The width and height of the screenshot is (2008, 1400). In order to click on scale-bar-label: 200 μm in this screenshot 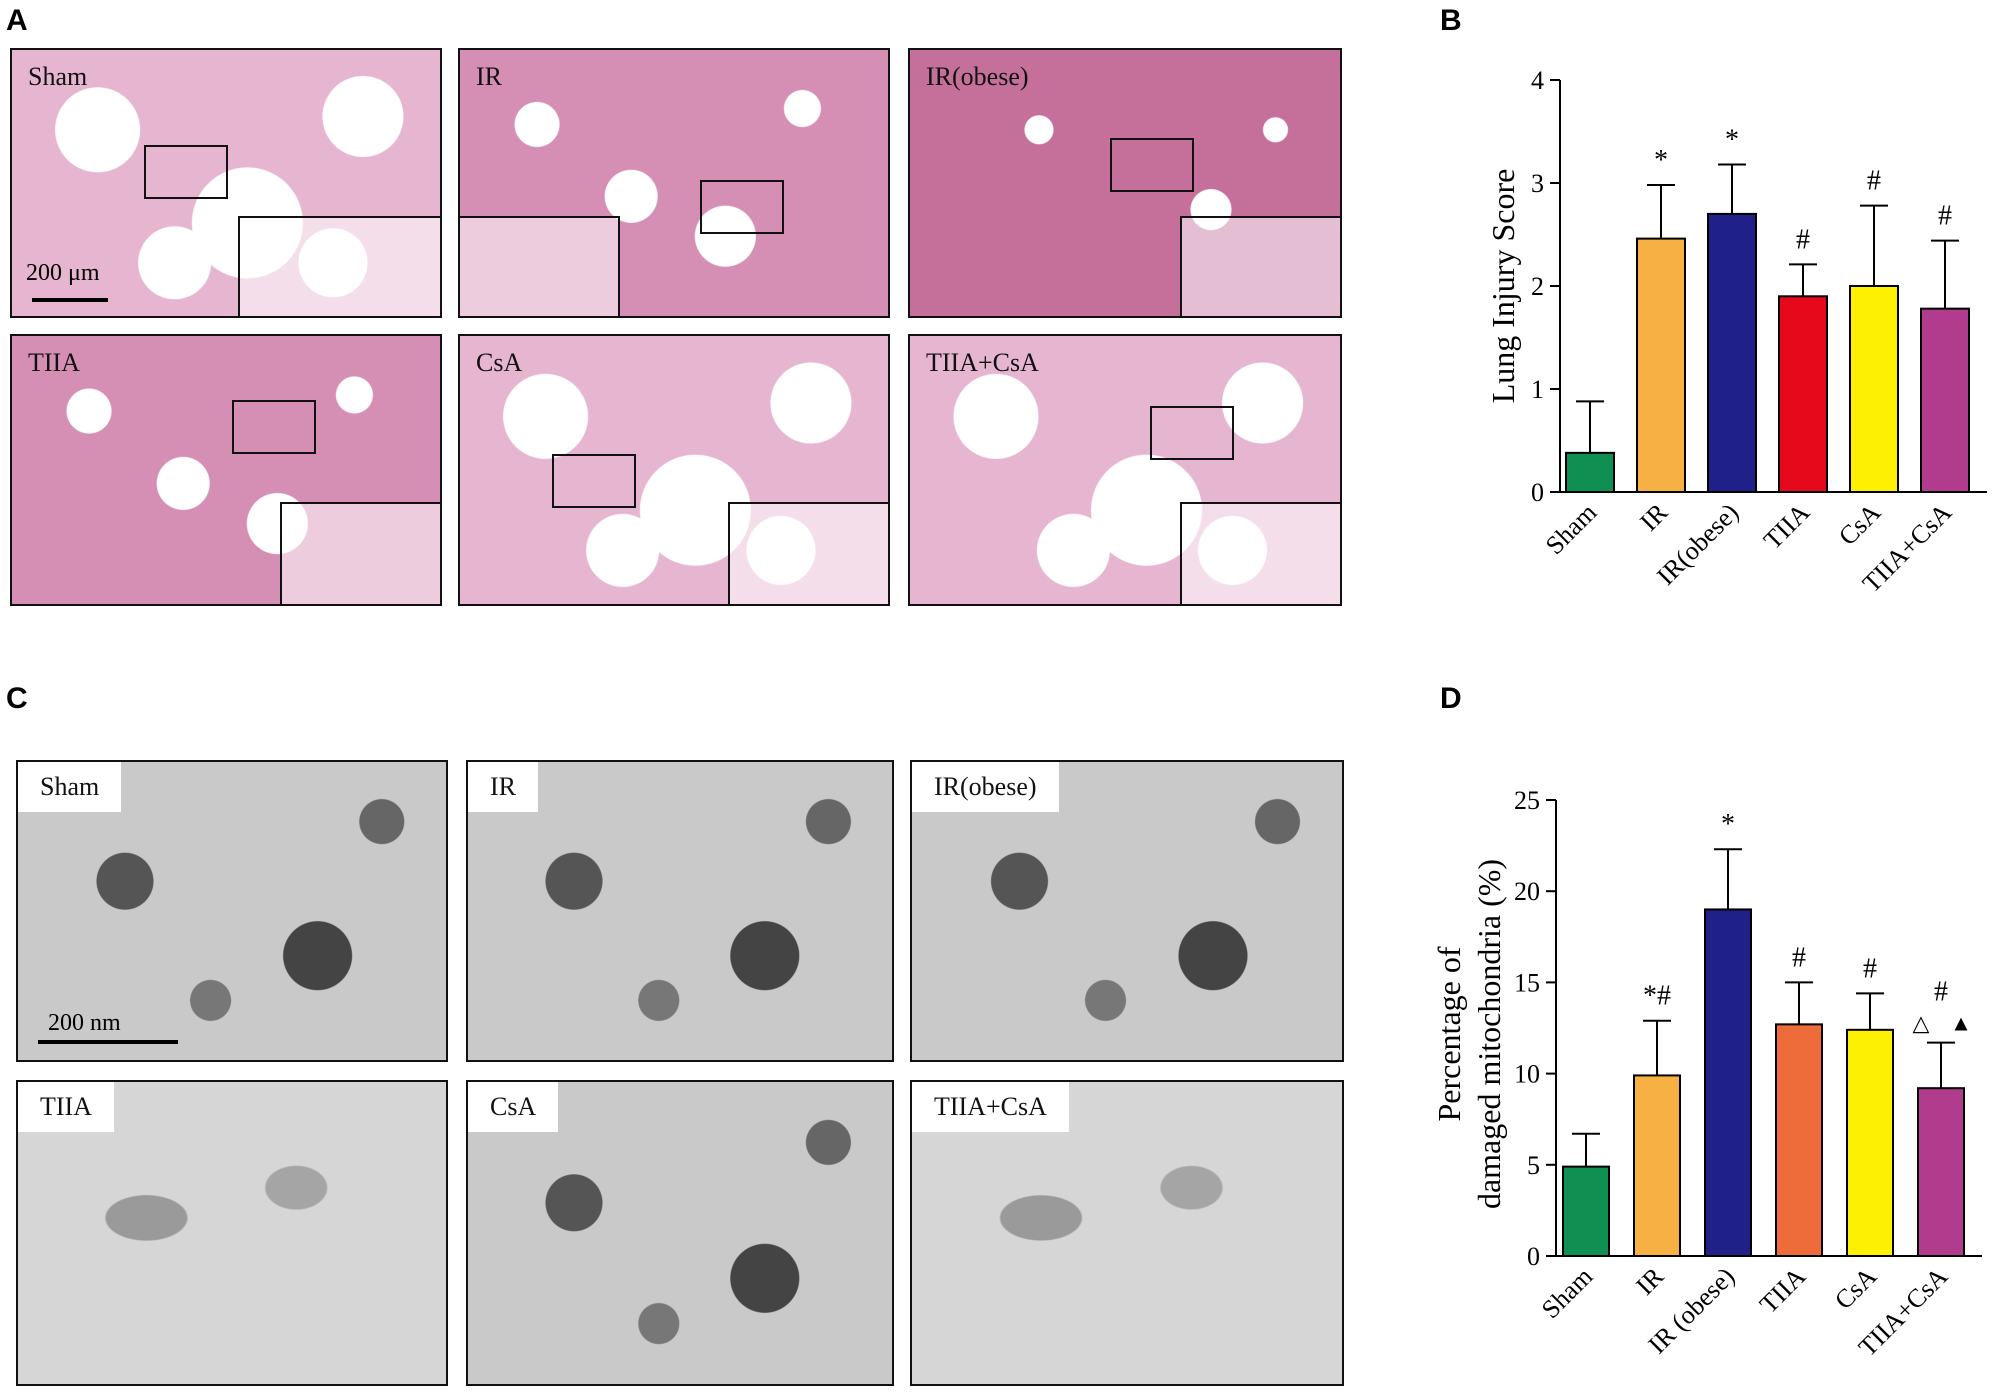, I will do `click(63, 273)`.